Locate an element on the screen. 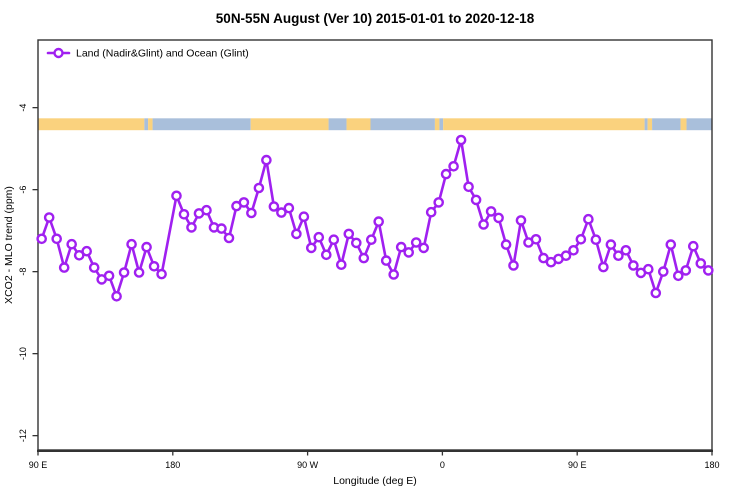 Image resolution: width=750 pixels, height=500 pixels. x-tick-label: 0 is located at coordinates (442, 465).